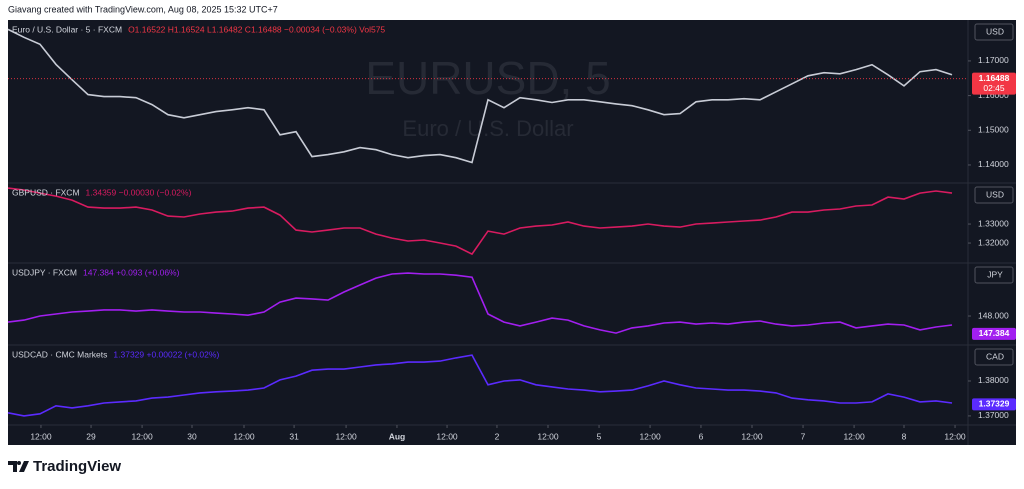 Image resolution: width=1024 pixels, height=489 pixels. What do you see at coordinates (19, 463) in the screenshot?
I see `logo-dot` at bounding box center [19, 463].